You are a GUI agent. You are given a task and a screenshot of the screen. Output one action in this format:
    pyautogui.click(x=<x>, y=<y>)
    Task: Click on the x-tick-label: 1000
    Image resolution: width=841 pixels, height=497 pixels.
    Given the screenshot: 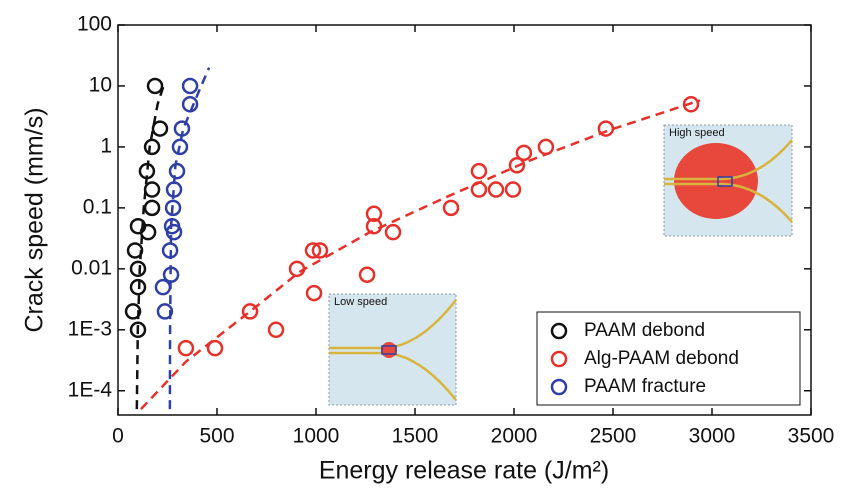 What is the action you would take?
    pyautogui.click(x=316, y=436)
    